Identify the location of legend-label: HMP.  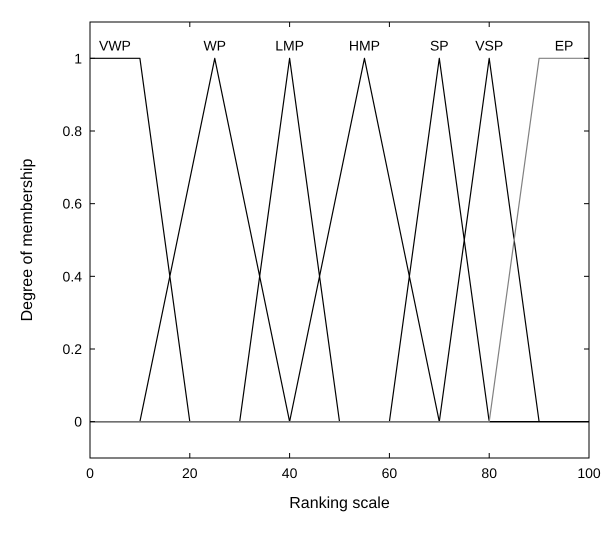
(364, 45).